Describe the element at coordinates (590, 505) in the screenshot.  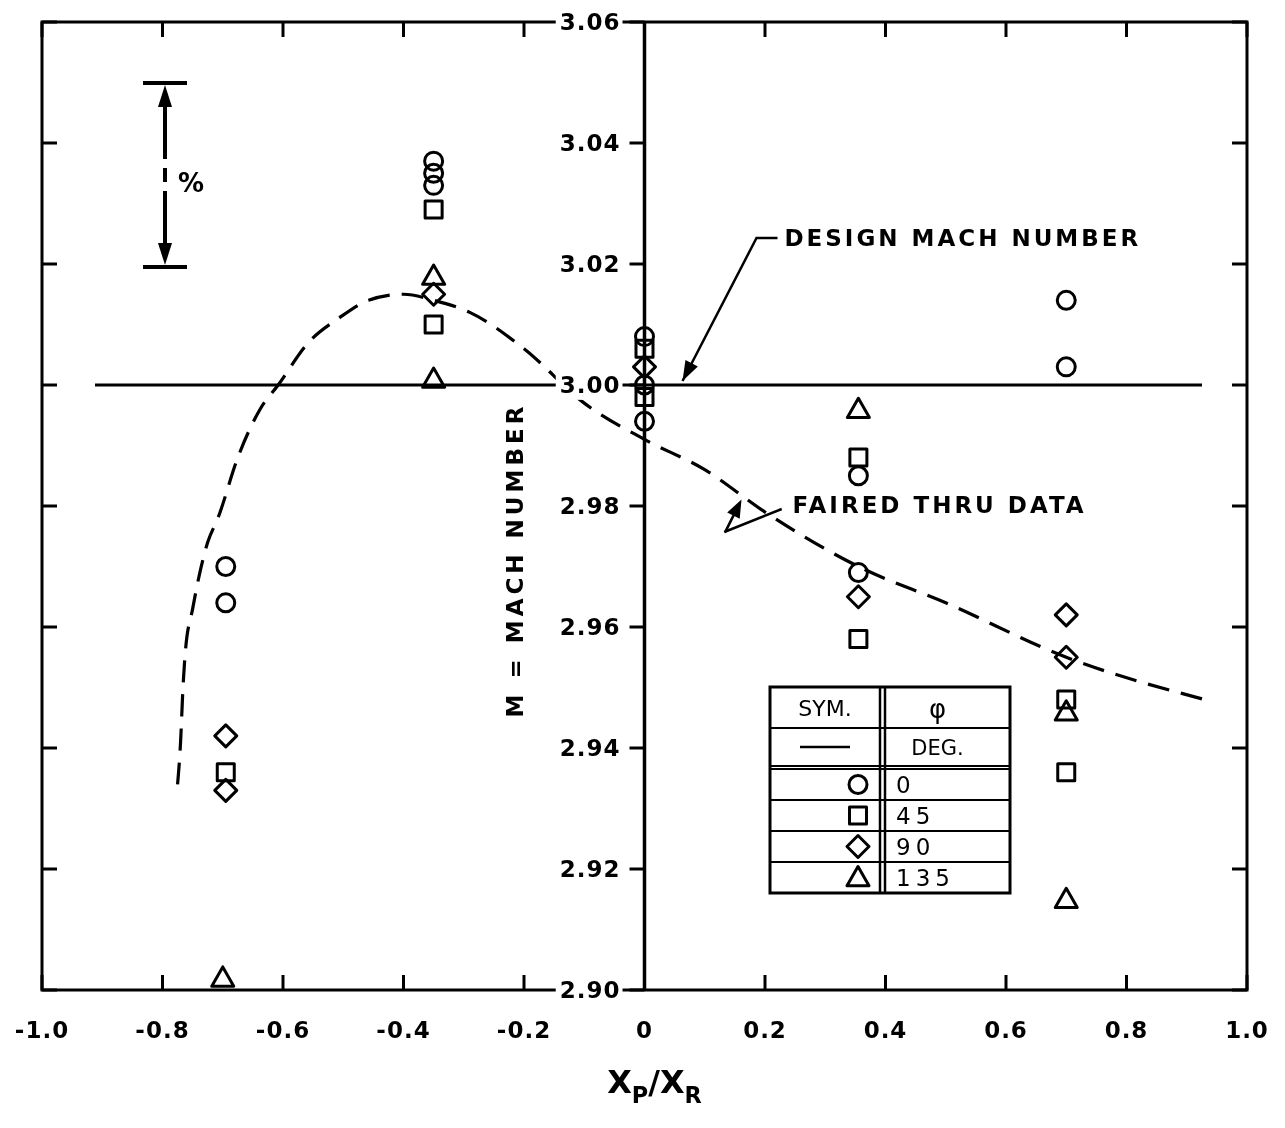
I see `y-tick-label: 2.98` at that location.